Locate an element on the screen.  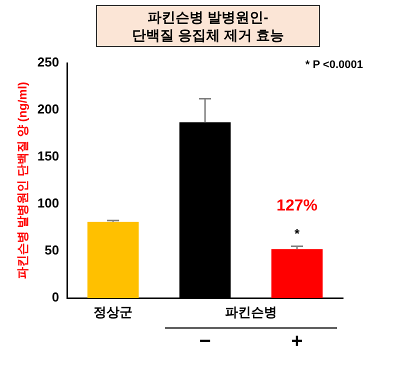
x-tick-label: − is located at coordinates (205, 341).